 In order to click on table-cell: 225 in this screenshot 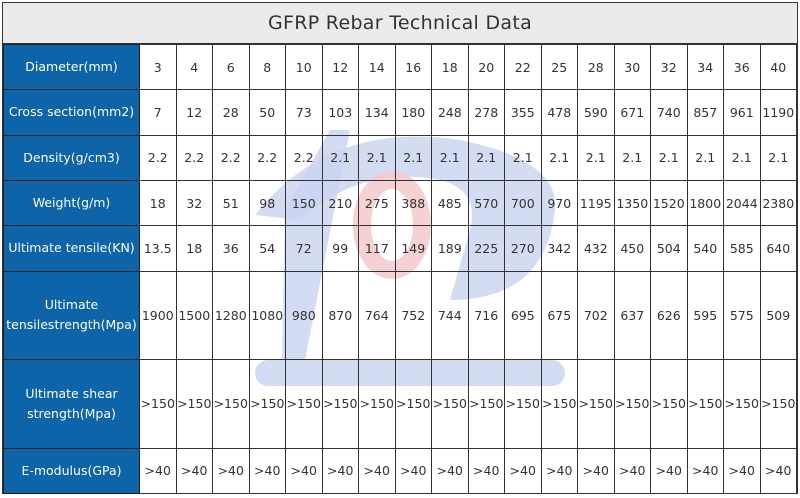, I will do `click(486, 248)`.